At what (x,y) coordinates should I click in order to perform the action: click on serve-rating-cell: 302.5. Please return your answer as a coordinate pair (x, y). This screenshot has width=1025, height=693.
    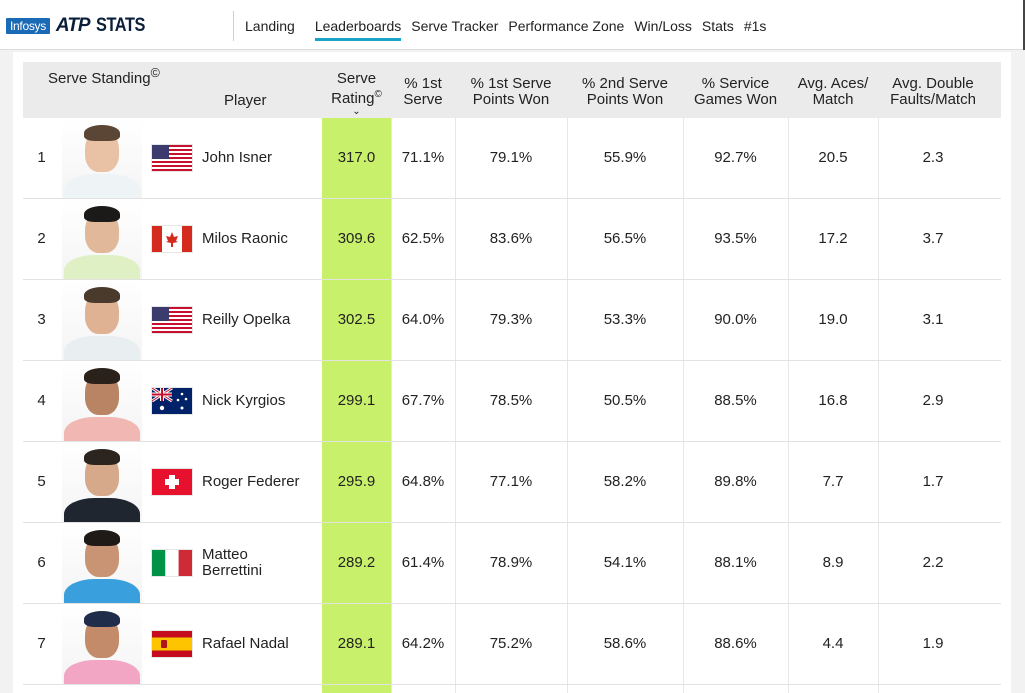
    Looking at the image, I should click on (356, 319).